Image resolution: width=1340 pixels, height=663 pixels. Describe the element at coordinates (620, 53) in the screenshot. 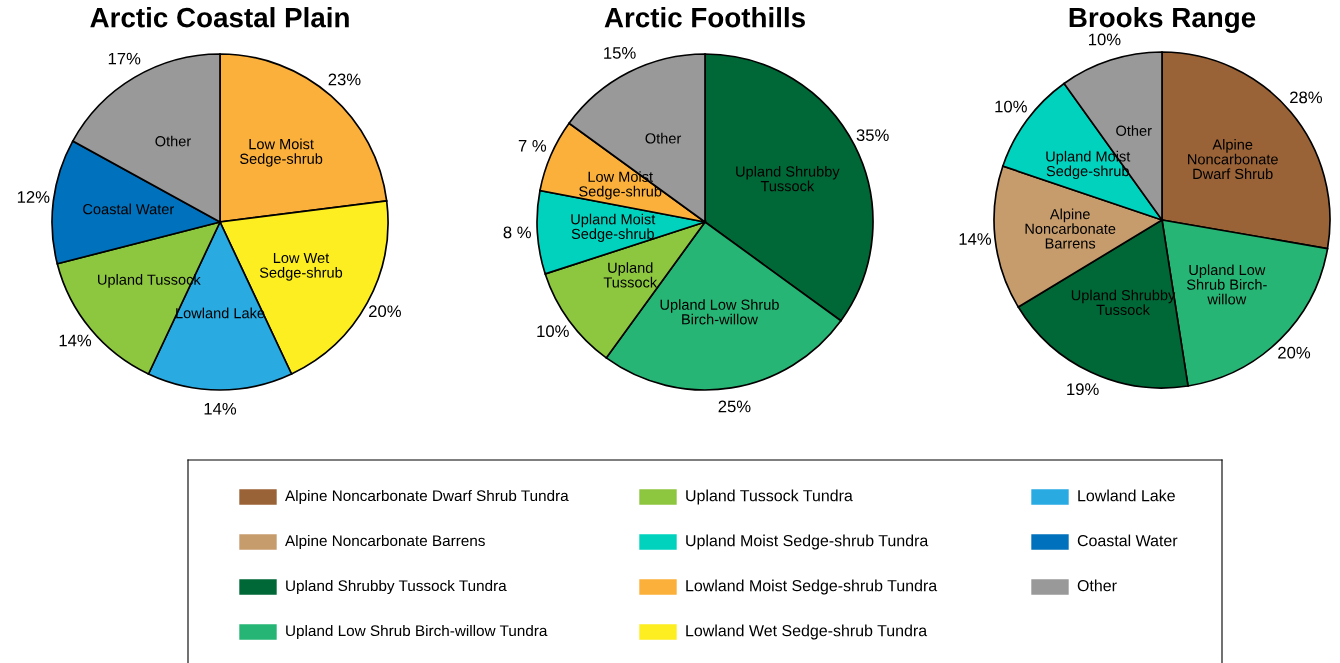

I see `data-label: 15%` at that location.